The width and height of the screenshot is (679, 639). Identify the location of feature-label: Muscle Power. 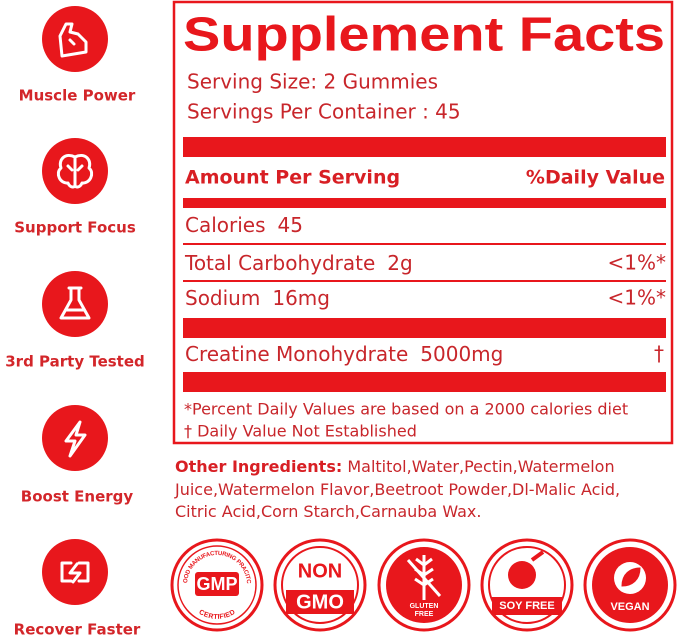
(77, 96).